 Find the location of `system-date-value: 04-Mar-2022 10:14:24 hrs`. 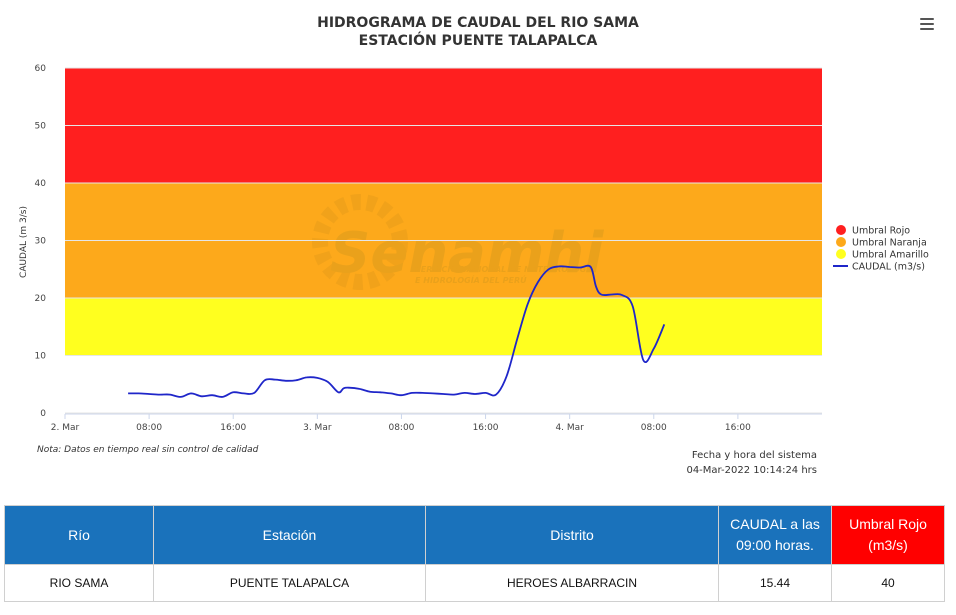

system-date-value: 04-Mar-2022 10:14:24 hrs is located at coordinates (751, 470).